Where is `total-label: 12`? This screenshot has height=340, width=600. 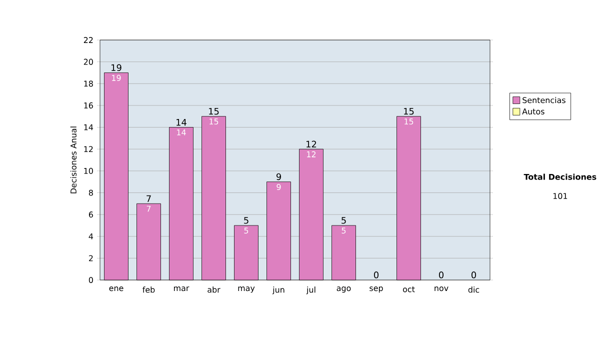
total-label: 12 is located at coordinates (311, 144).